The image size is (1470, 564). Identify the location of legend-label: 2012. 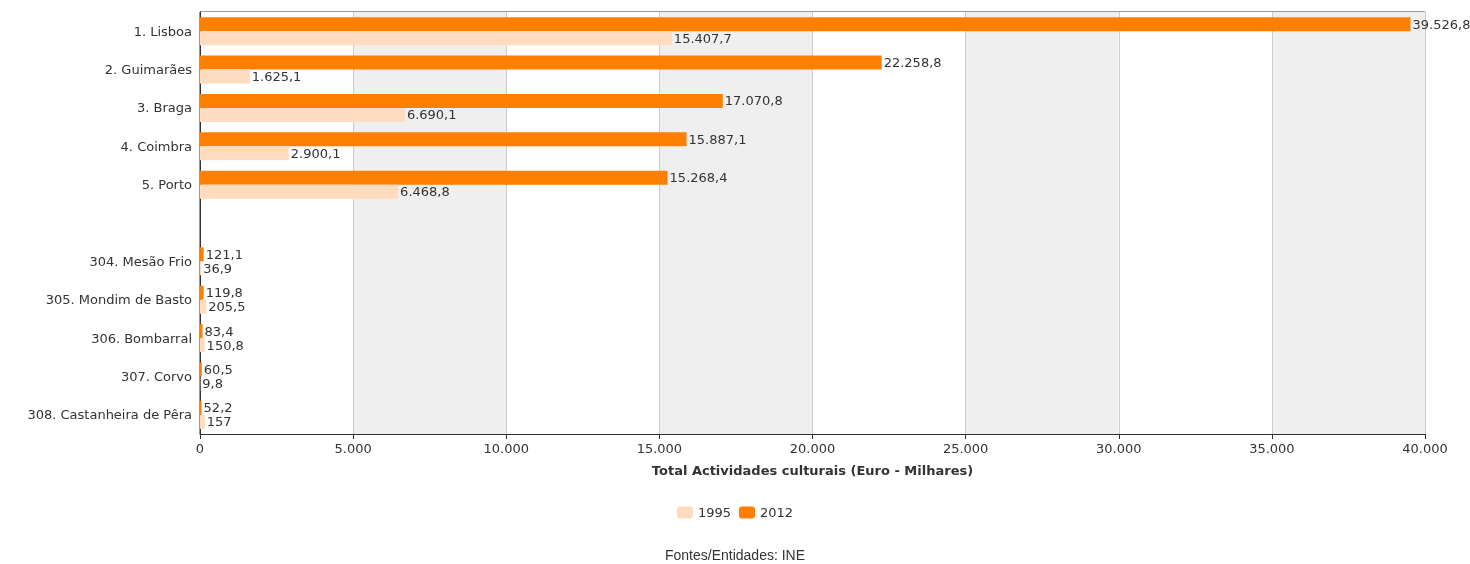
(777, 512).